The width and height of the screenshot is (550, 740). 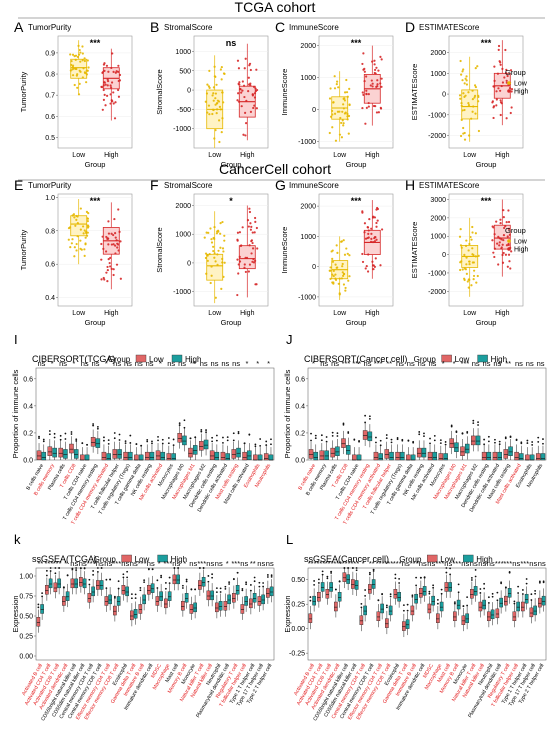 What do you see at coordinates (449, 27) in the screenshot?
I see `panel-title: ESTIMATEScore` at bounding box center [449, 27].